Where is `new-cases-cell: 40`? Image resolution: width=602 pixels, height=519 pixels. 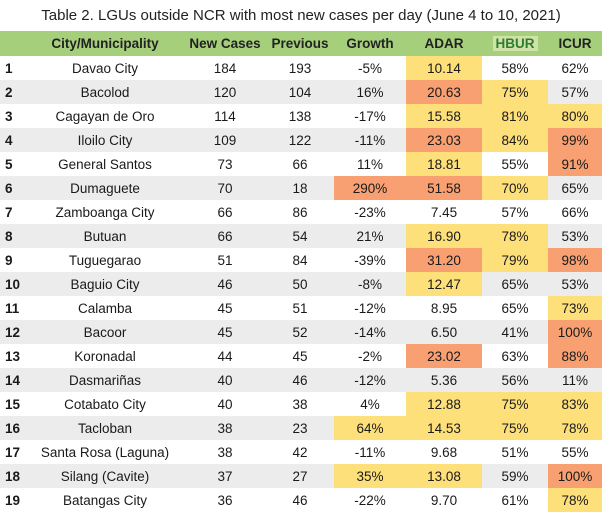 new-cases-cell: 40 is located at coordinates (225, 380).